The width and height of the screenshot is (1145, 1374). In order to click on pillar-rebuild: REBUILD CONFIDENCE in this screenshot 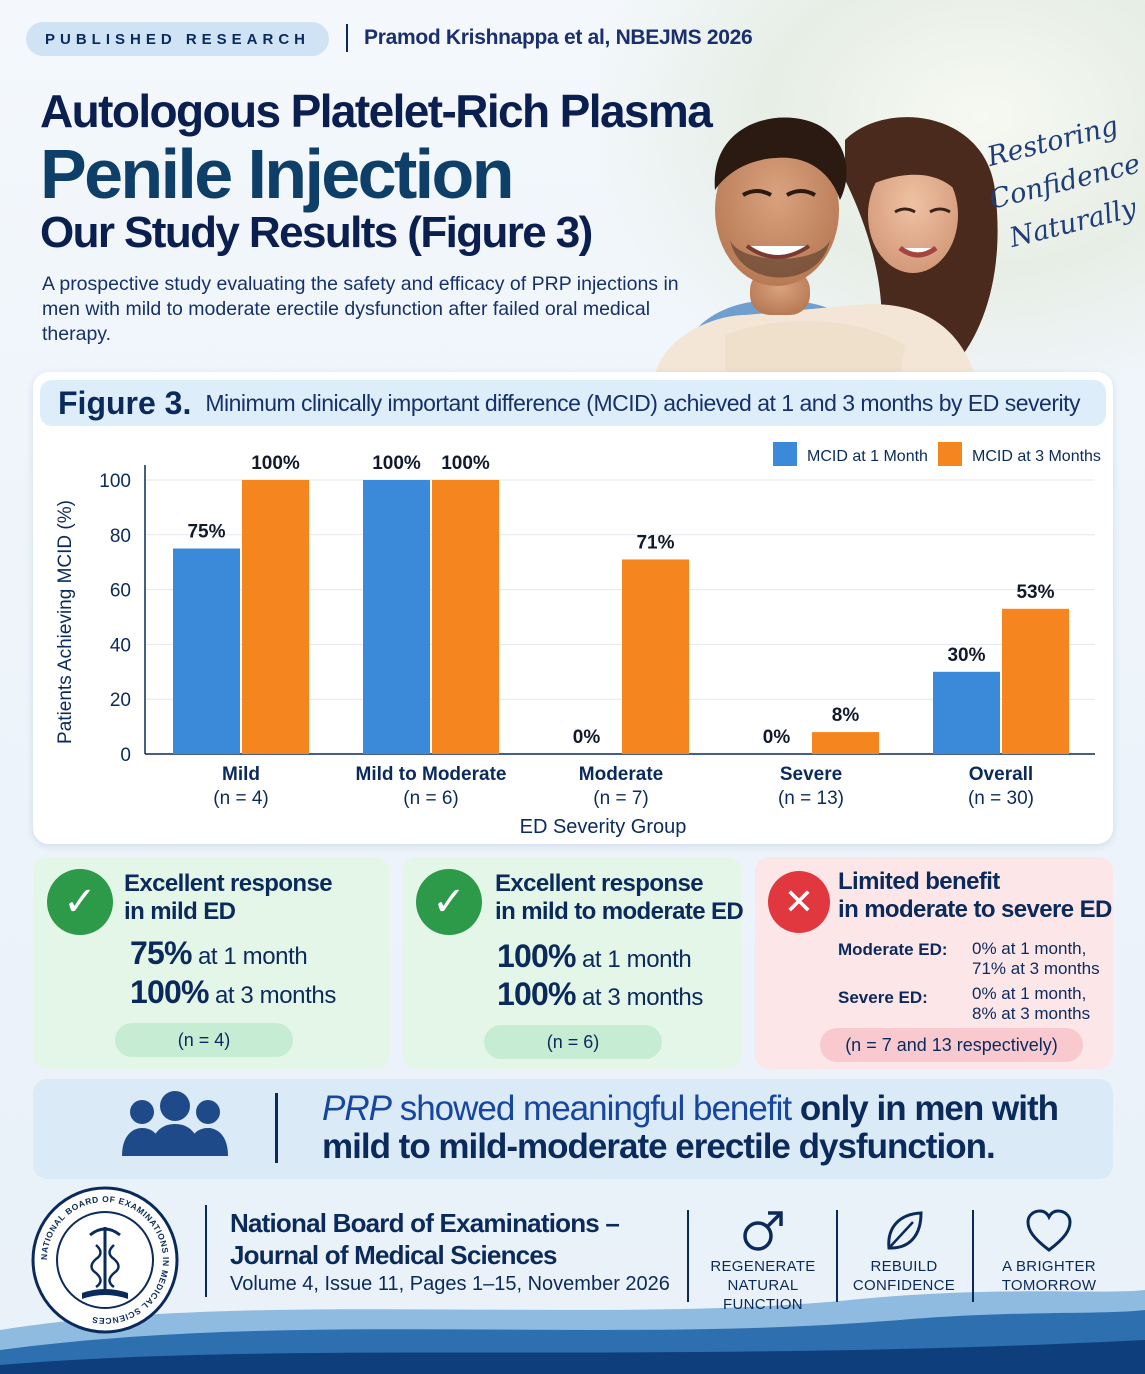, I will do `click(904, 1250)`.